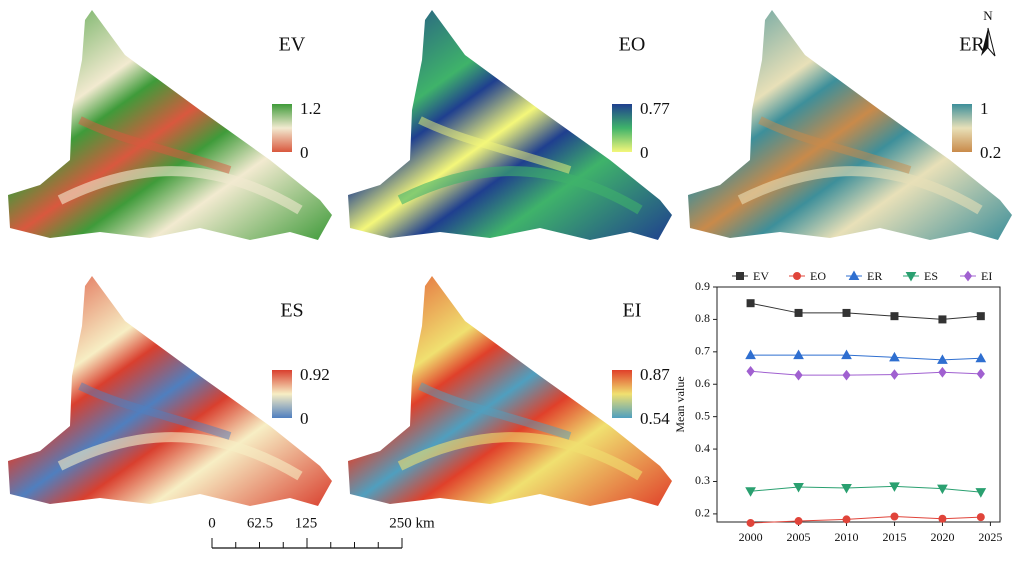 The height and width of the screenshot is (577, 1024). What do you see at coordinates (894, 537) in the screenshot?
I see `x-tick-label: 2015` at bounding box center [894, 537].